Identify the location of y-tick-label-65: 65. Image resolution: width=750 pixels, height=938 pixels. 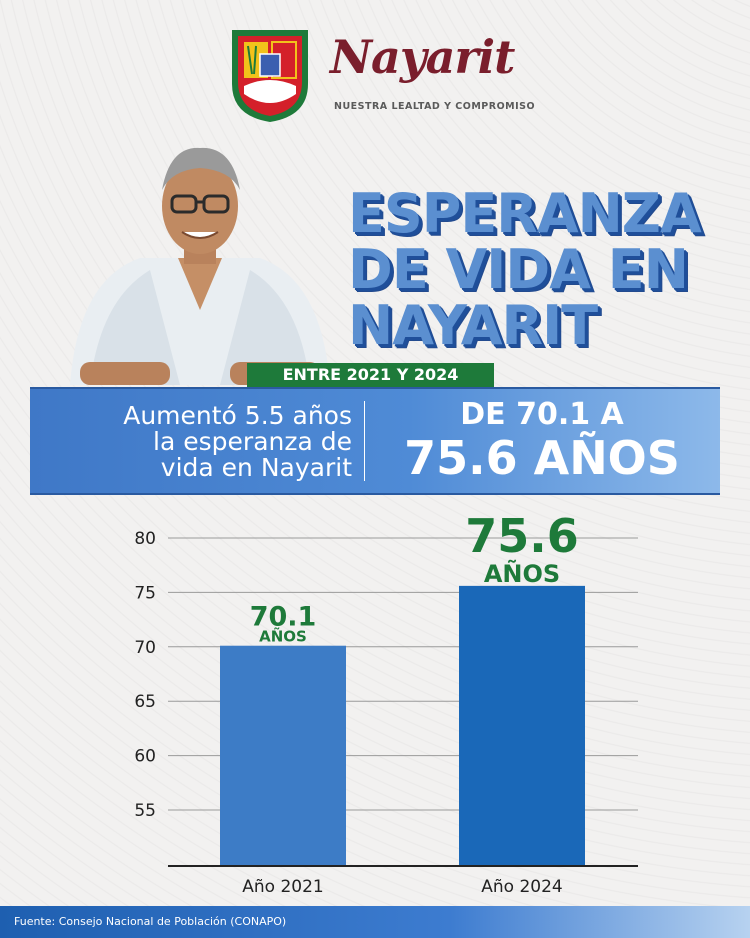
(145, 702).